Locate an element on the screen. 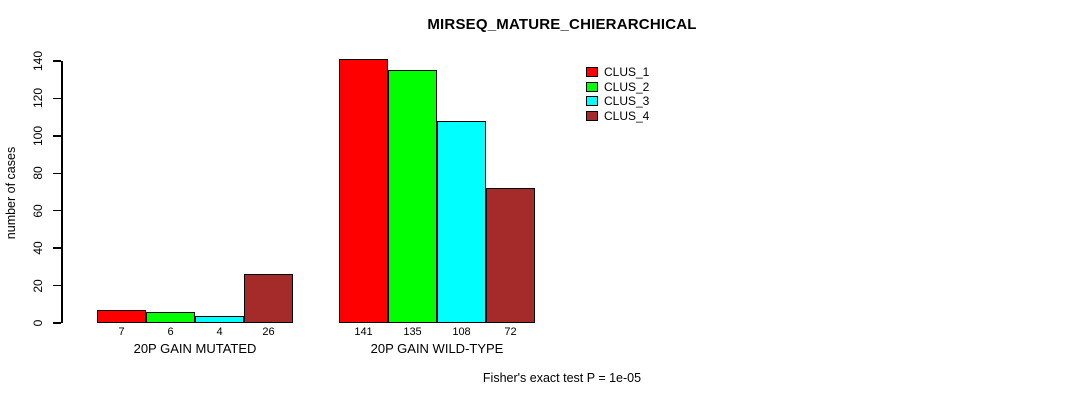 The height and width of the screenshot is (400, 1090). legend-row-clus_3: CLUS_3 is located at coordinates (617, 101).